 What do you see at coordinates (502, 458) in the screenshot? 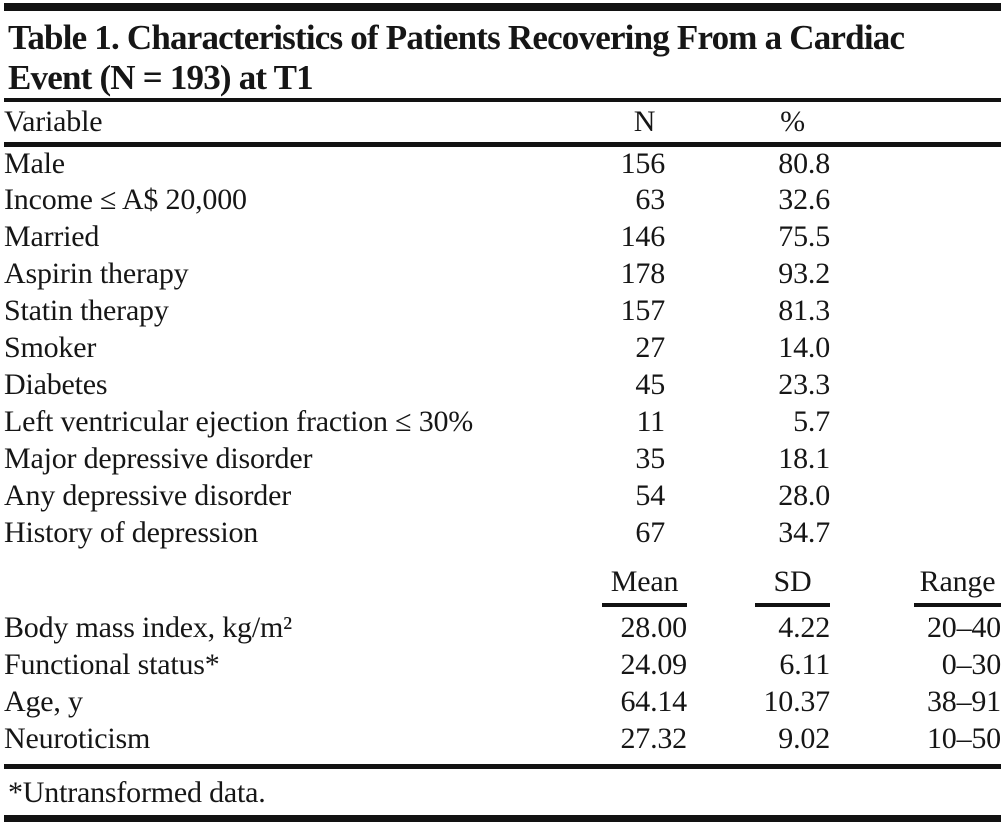
I see `table-row: Major depressive disorder 35 18.1` at bounding box center [502, 458].